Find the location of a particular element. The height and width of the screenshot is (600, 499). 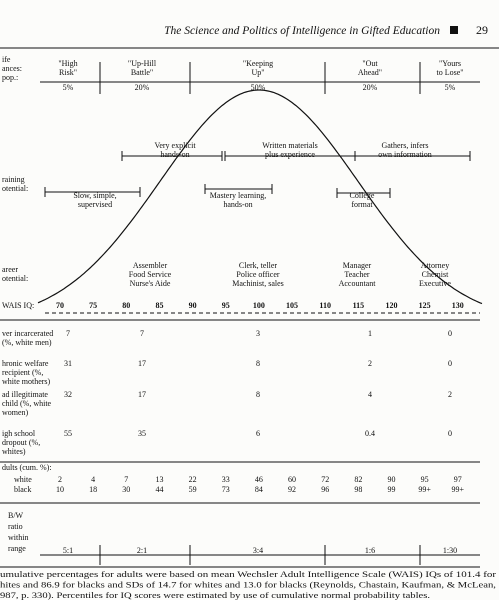

career-item: Accountant is located at coordinates (358, 283).